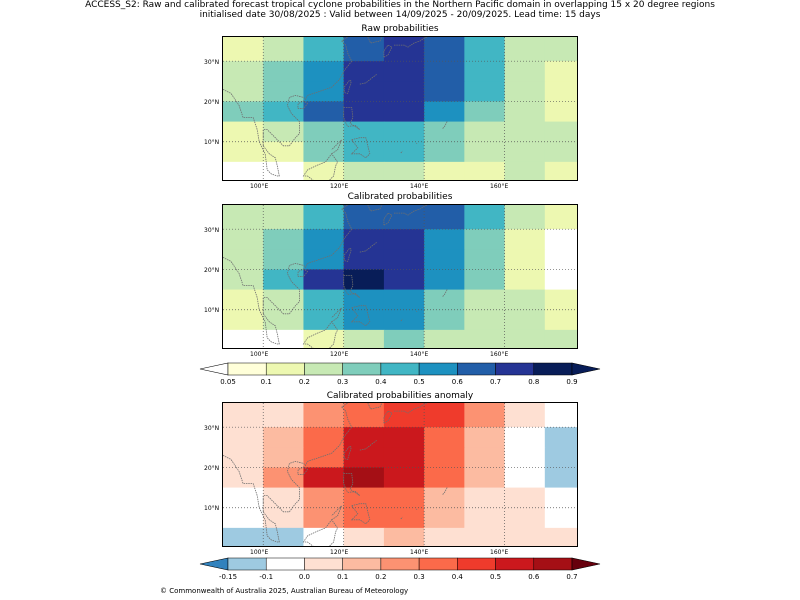 The height and width of the screenshot is (600, 800). I want to click on probability-colorbar, so click(400, 369).